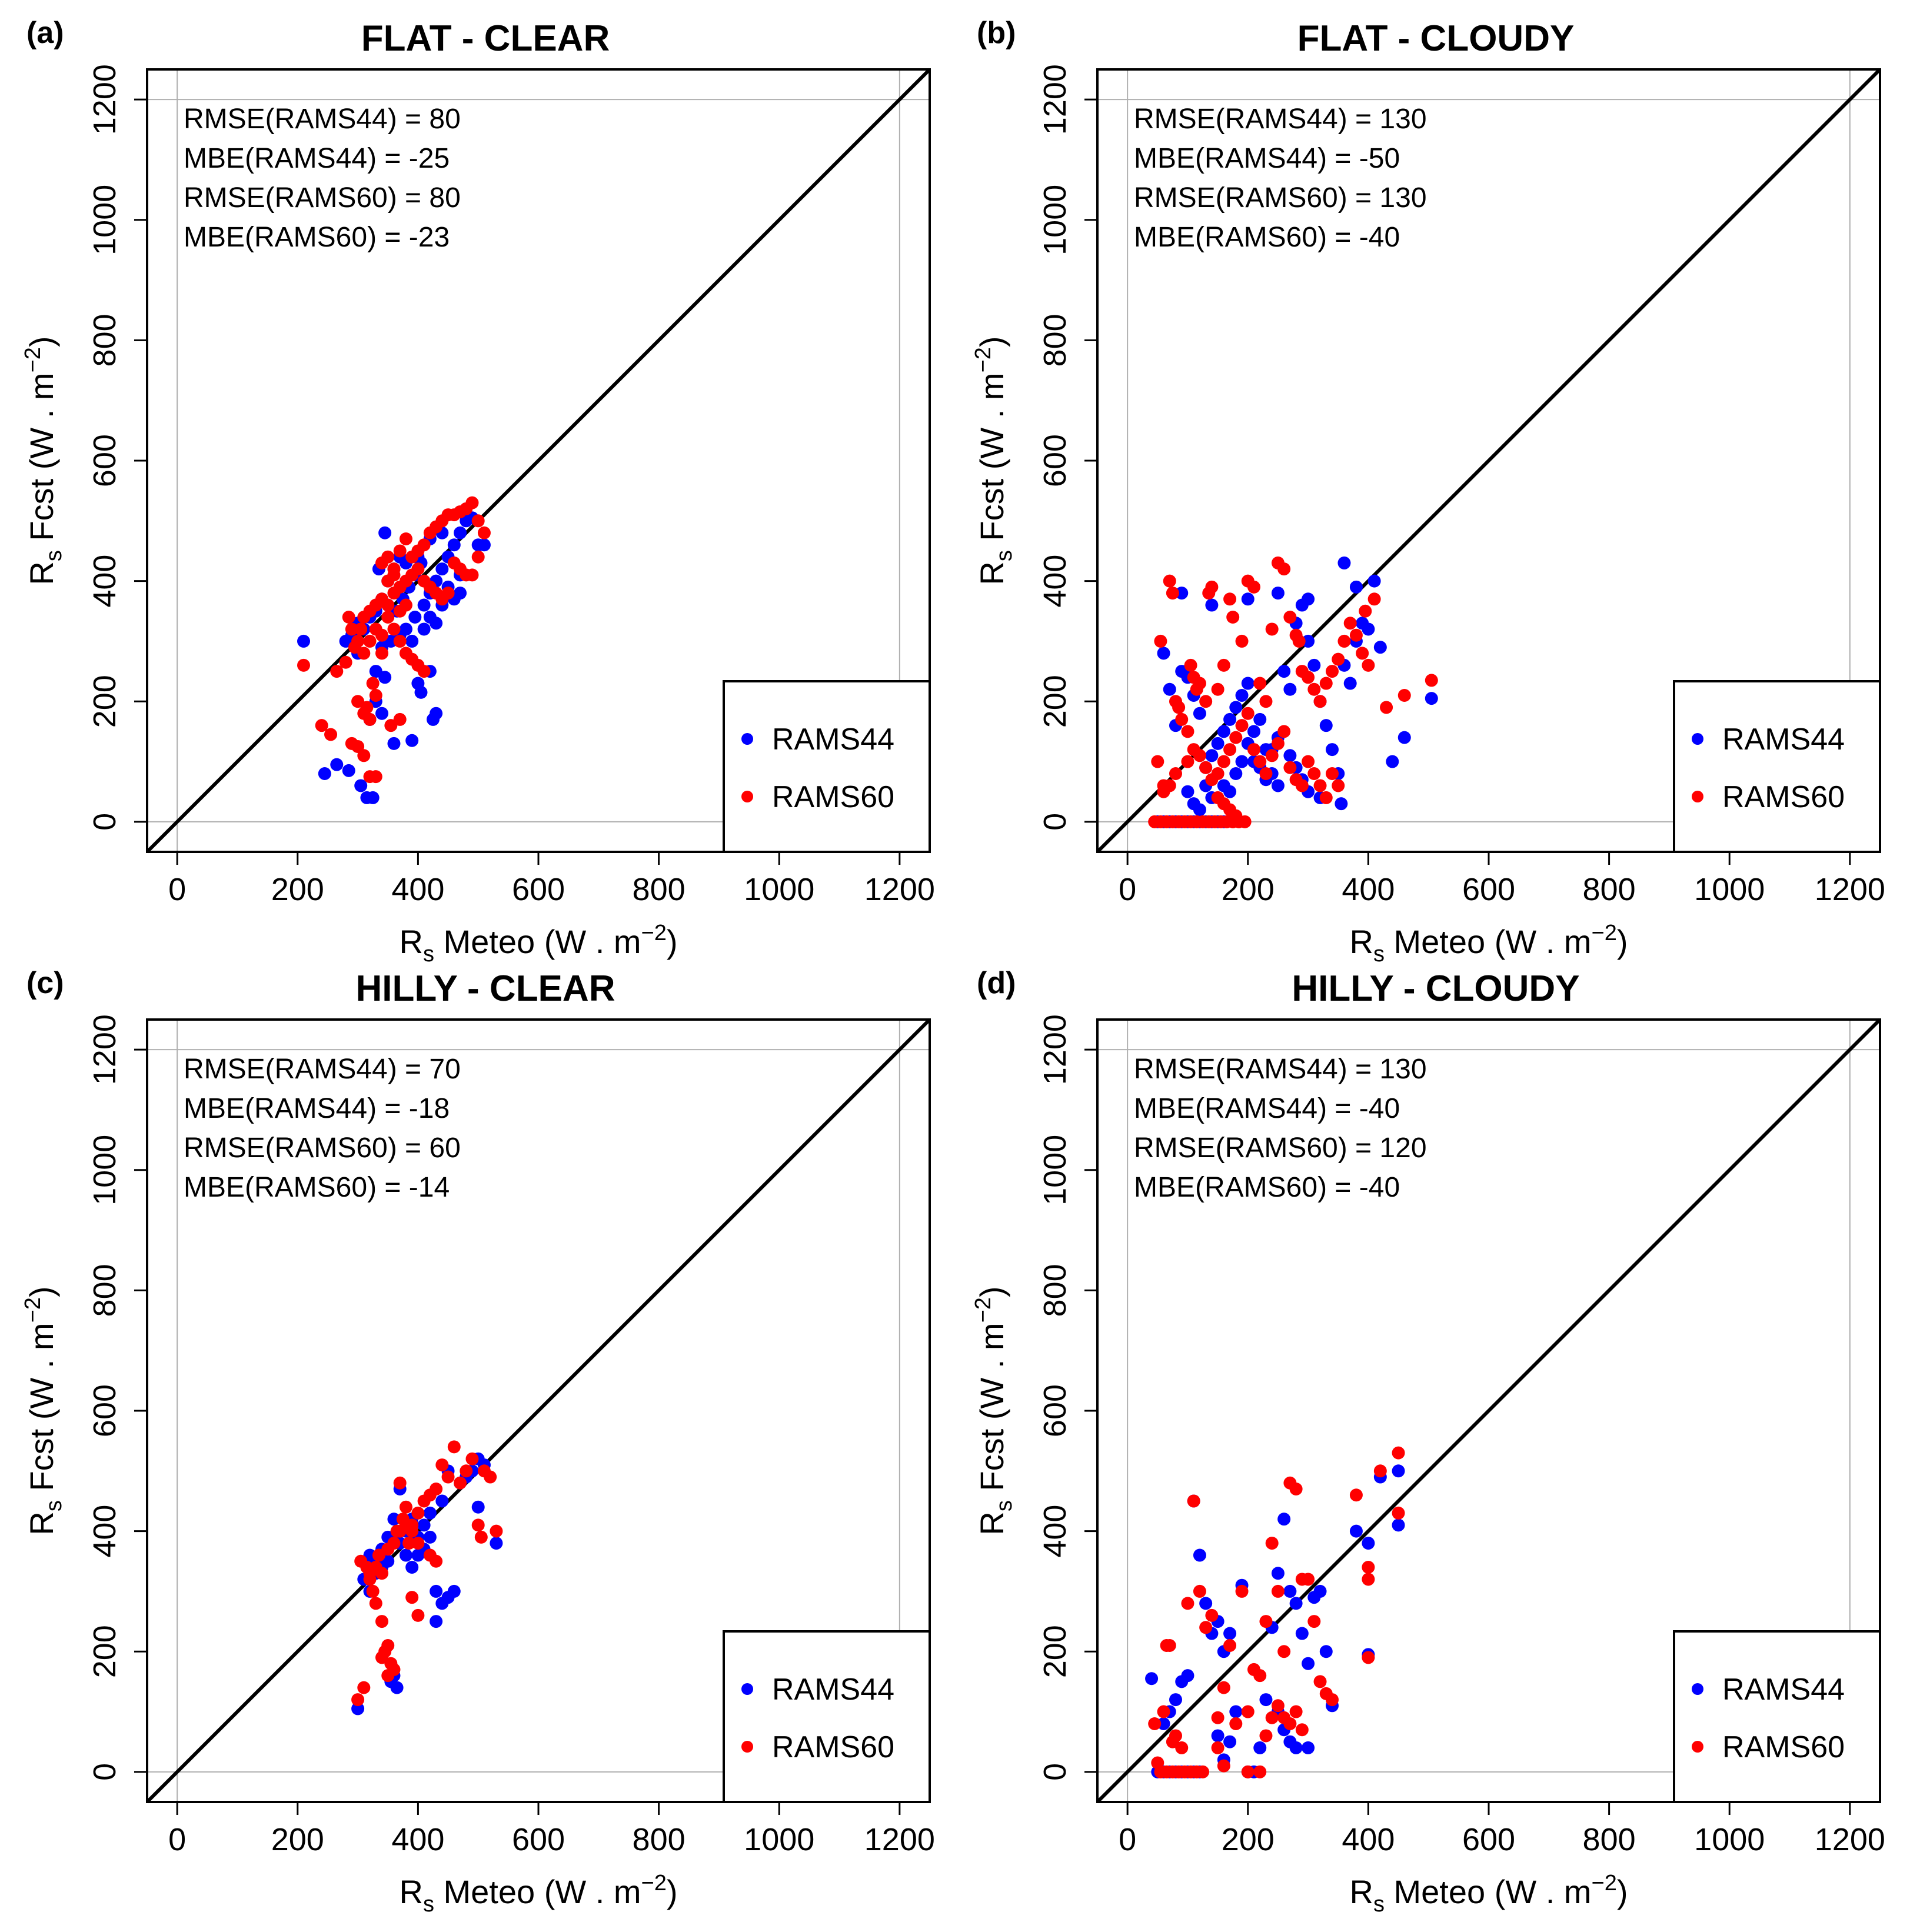 The image size is (1910, 1932). What do you see at coordinates (827, 1716) in the screenshot?
I see `legend-box` at bounding box center [827, 1716].